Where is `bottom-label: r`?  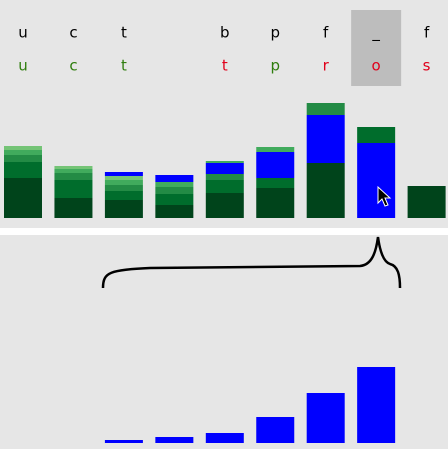 bottom-label: r is located at coordinates (326, 66).